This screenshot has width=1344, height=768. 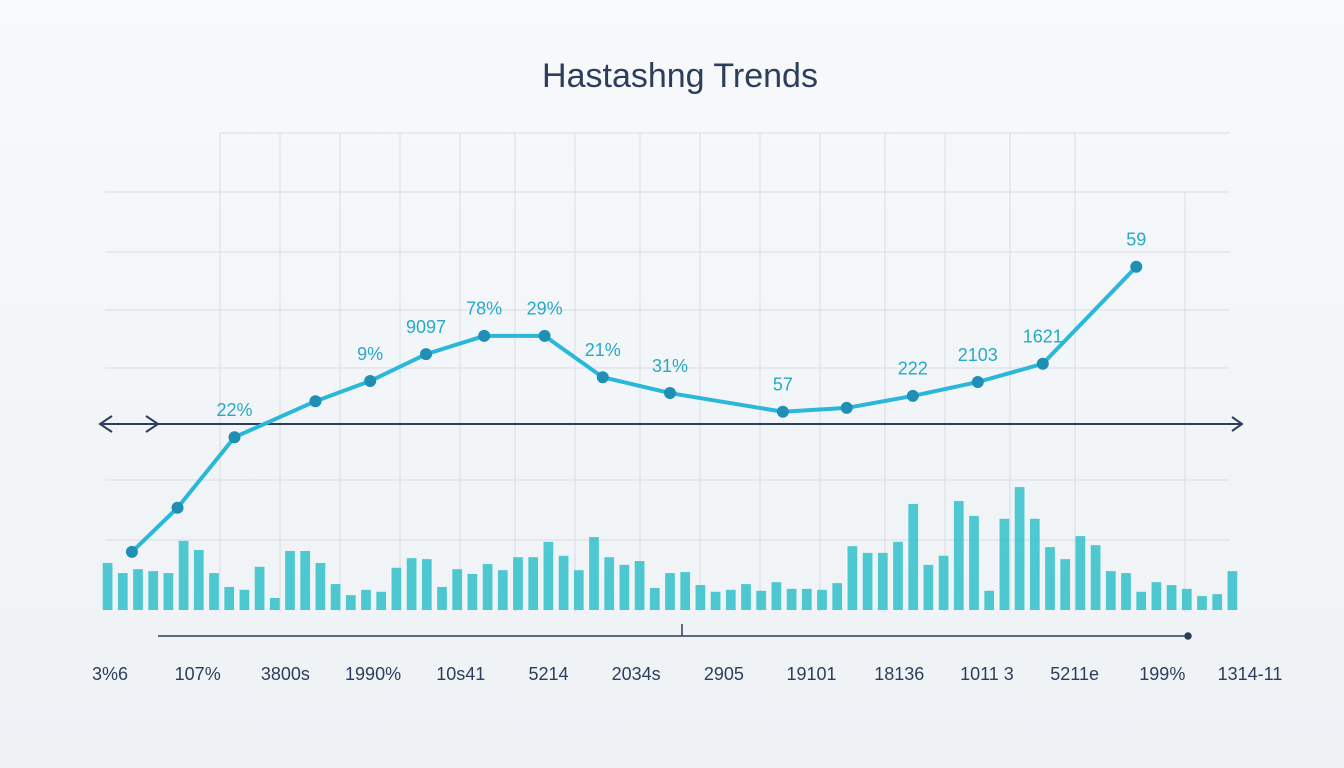 I want to click on x-tick-label: 2034s, so click(x=636, y=674).